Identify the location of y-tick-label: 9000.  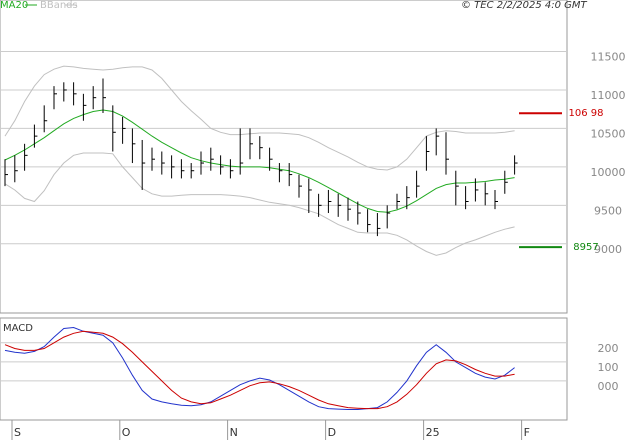
(608, 249).